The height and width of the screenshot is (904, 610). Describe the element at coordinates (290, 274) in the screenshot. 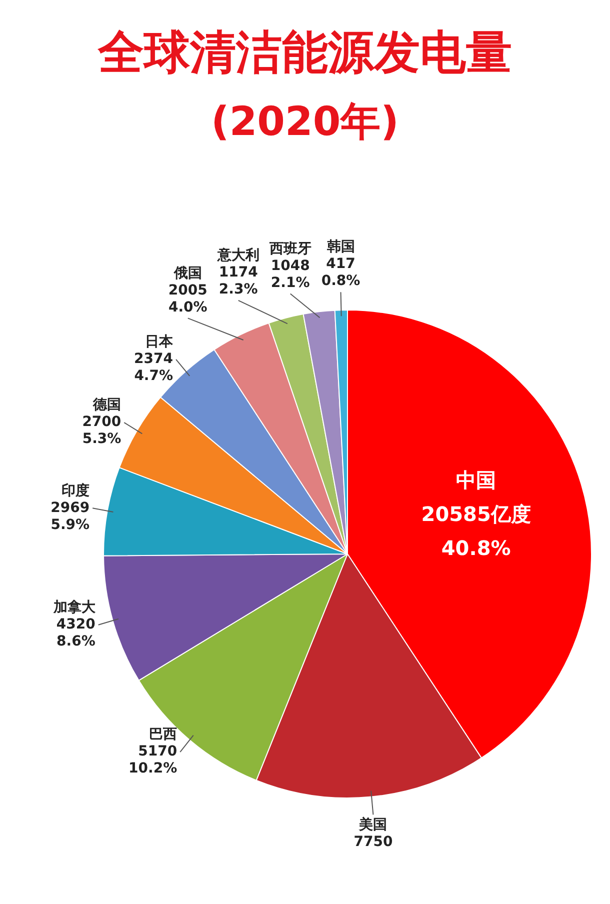

I see `data-label: 1048 2.1%` at that location.